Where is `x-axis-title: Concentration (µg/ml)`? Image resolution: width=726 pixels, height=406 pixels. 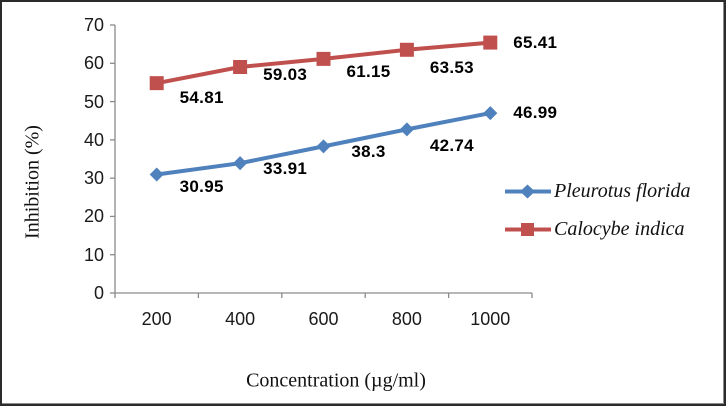 x-axis-title: Concentration (µg/ml) is located at coordinates (336, 380).